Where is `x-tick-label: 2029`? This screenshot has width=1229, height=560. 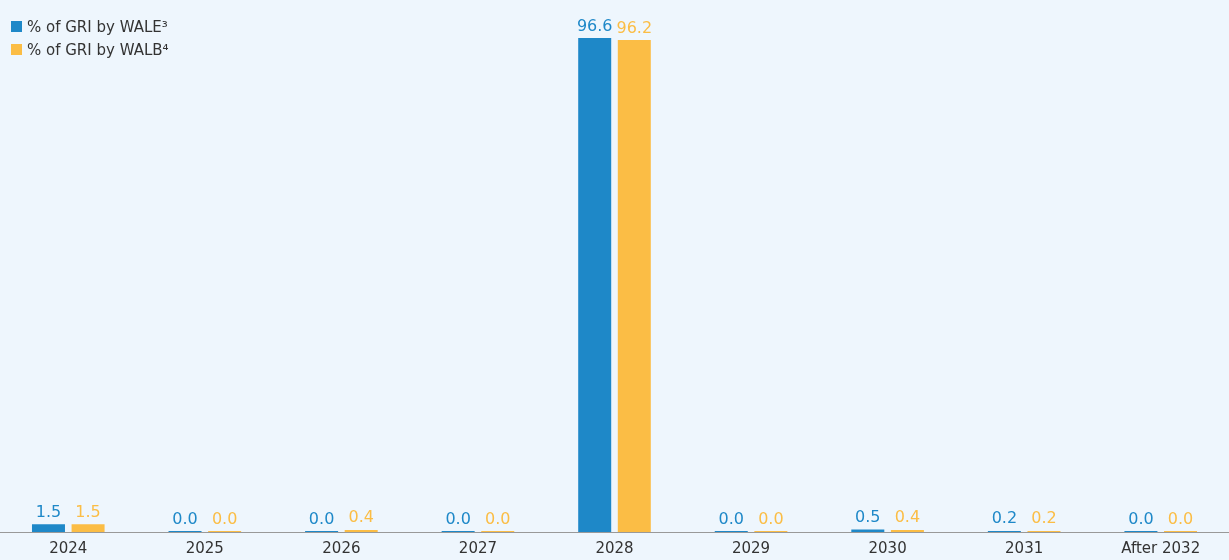
x-tick-label: 2029 is located at coordinates (751, 547).